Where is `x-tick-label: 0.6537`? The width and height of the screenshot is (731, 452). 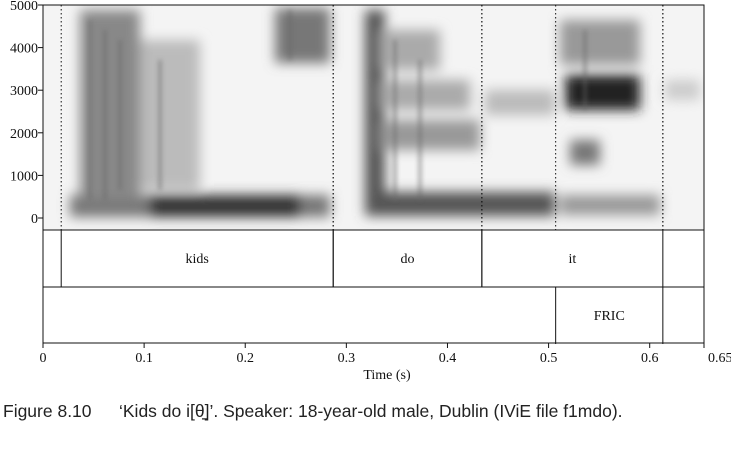 x-tick-label: 0.6537 is located at coordinates (719, 358).